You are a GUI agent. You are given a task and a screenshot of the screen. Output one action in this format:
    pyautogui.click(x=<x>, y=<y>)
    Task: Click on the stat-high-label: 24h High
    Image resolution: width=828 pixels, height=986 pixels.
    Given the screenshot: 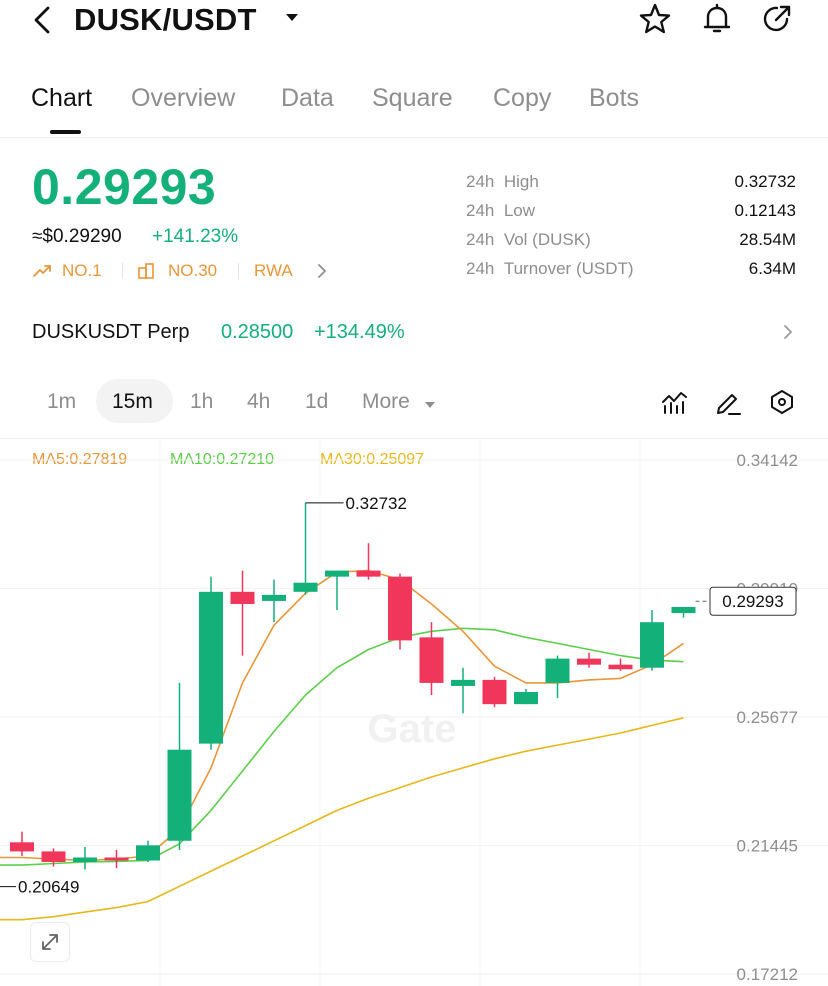 What is the action you would take?
    pyautogui.click(x=502, y=182)
    